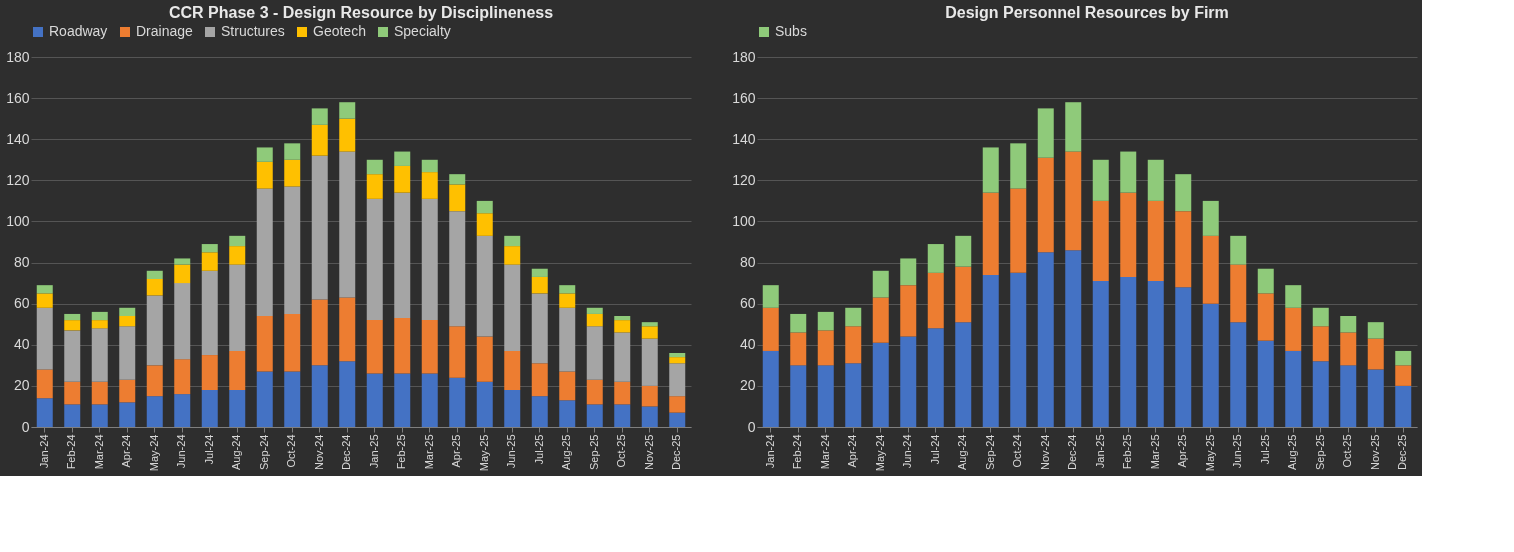  What do you see at coordinates (43, 451) in the screenshot?
I see `x-tick-label: Jan-24` at bounding box center [43, 451].